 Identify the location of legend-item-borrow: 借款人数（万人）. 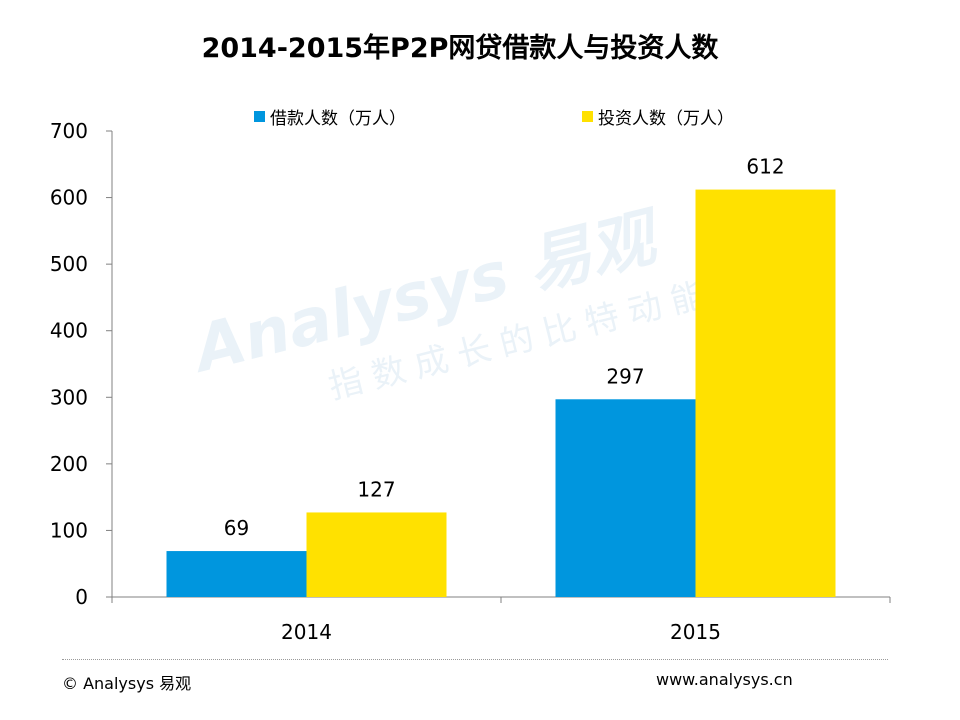
(330, 116).